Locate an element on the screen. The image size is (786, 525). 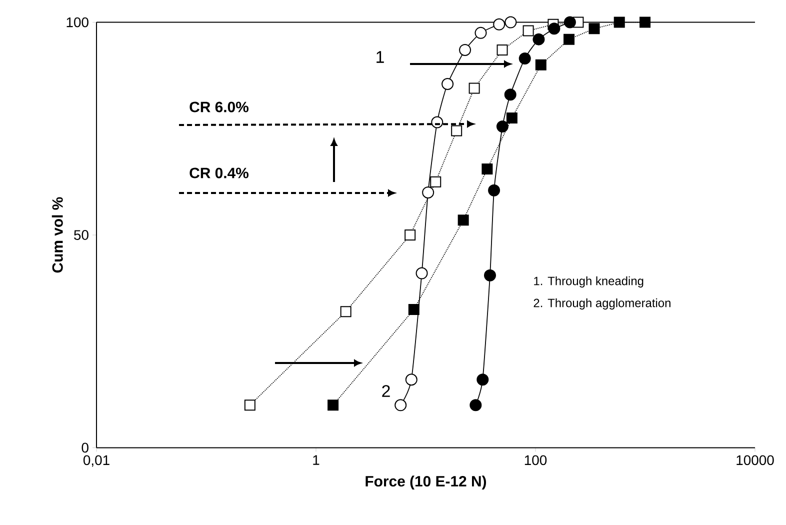
annotation: 2 is located at coordinates (386, 391).